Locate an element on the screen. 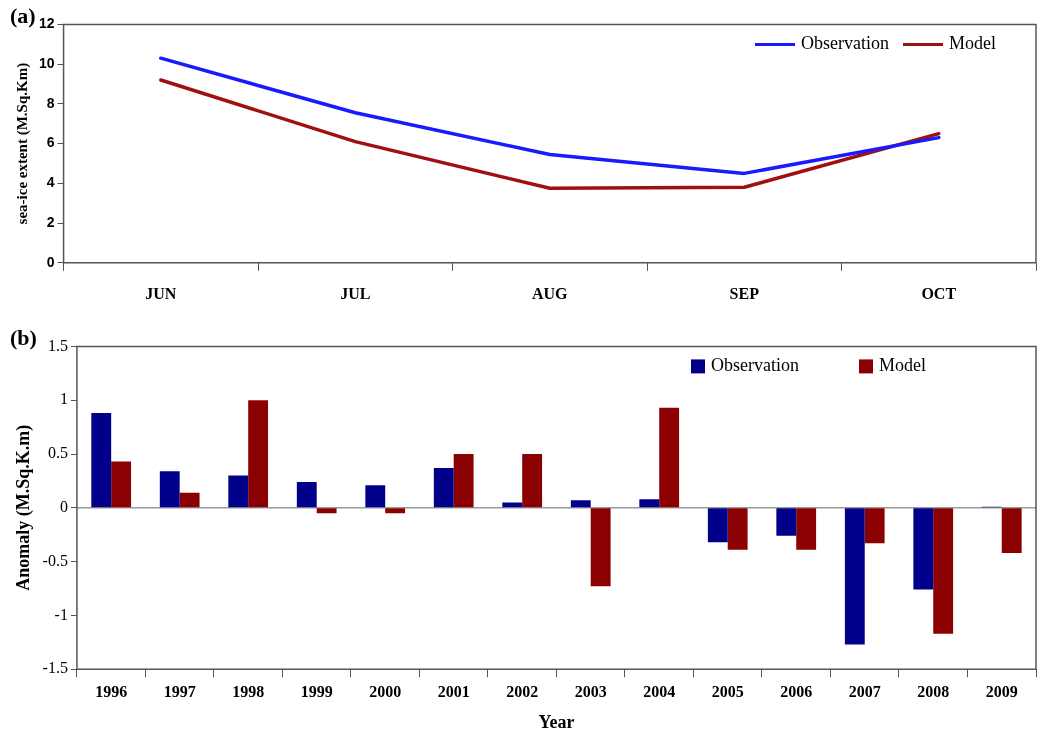 This screenshot has height=746, width=1056. x-tick-label: 1999 is located at coordinates (316, 691).